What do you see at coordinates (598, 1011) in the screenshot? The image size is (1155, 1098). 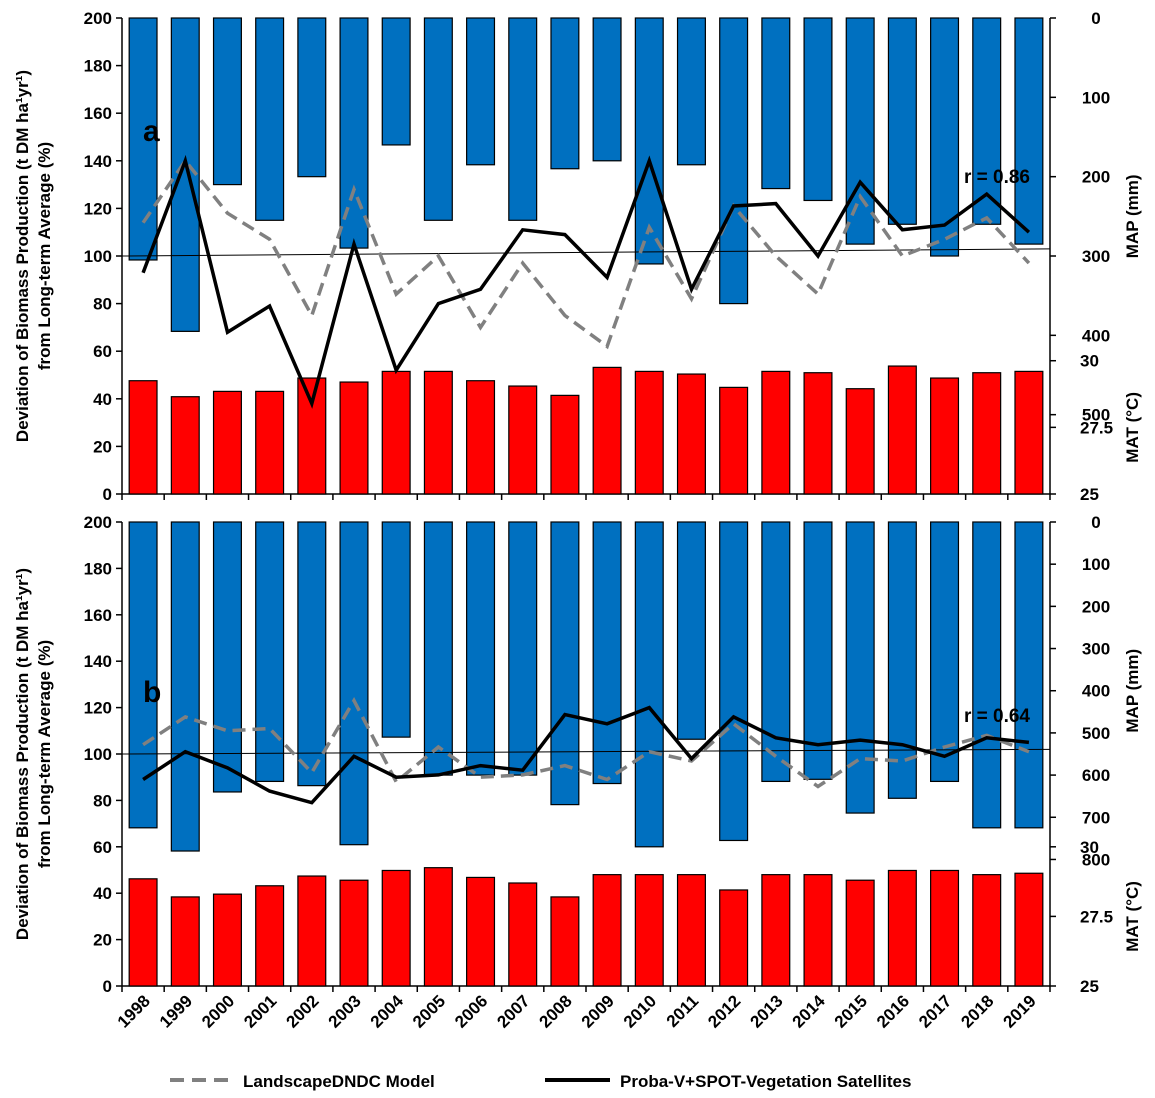 I see `x-tick-label: 2009` at bounding box center [598, 1011].